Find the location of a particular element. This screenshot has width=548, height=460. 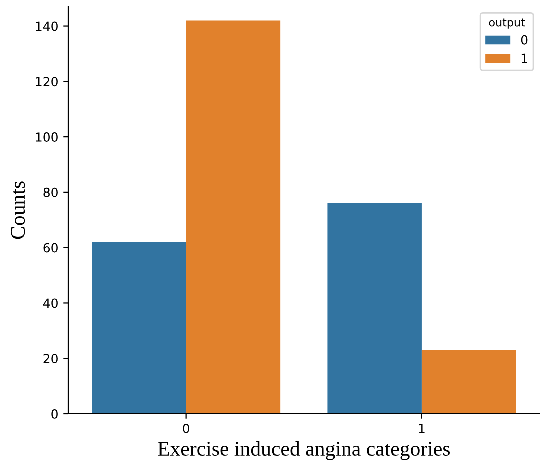

y-tick-label: 20 is located at coordinates (51, 359).